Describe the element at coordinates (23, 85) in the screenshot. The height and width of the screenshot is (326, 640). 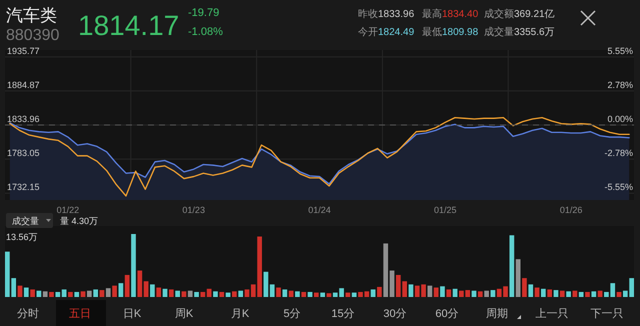
I see `y-tick-label: 1884.87` at that location.